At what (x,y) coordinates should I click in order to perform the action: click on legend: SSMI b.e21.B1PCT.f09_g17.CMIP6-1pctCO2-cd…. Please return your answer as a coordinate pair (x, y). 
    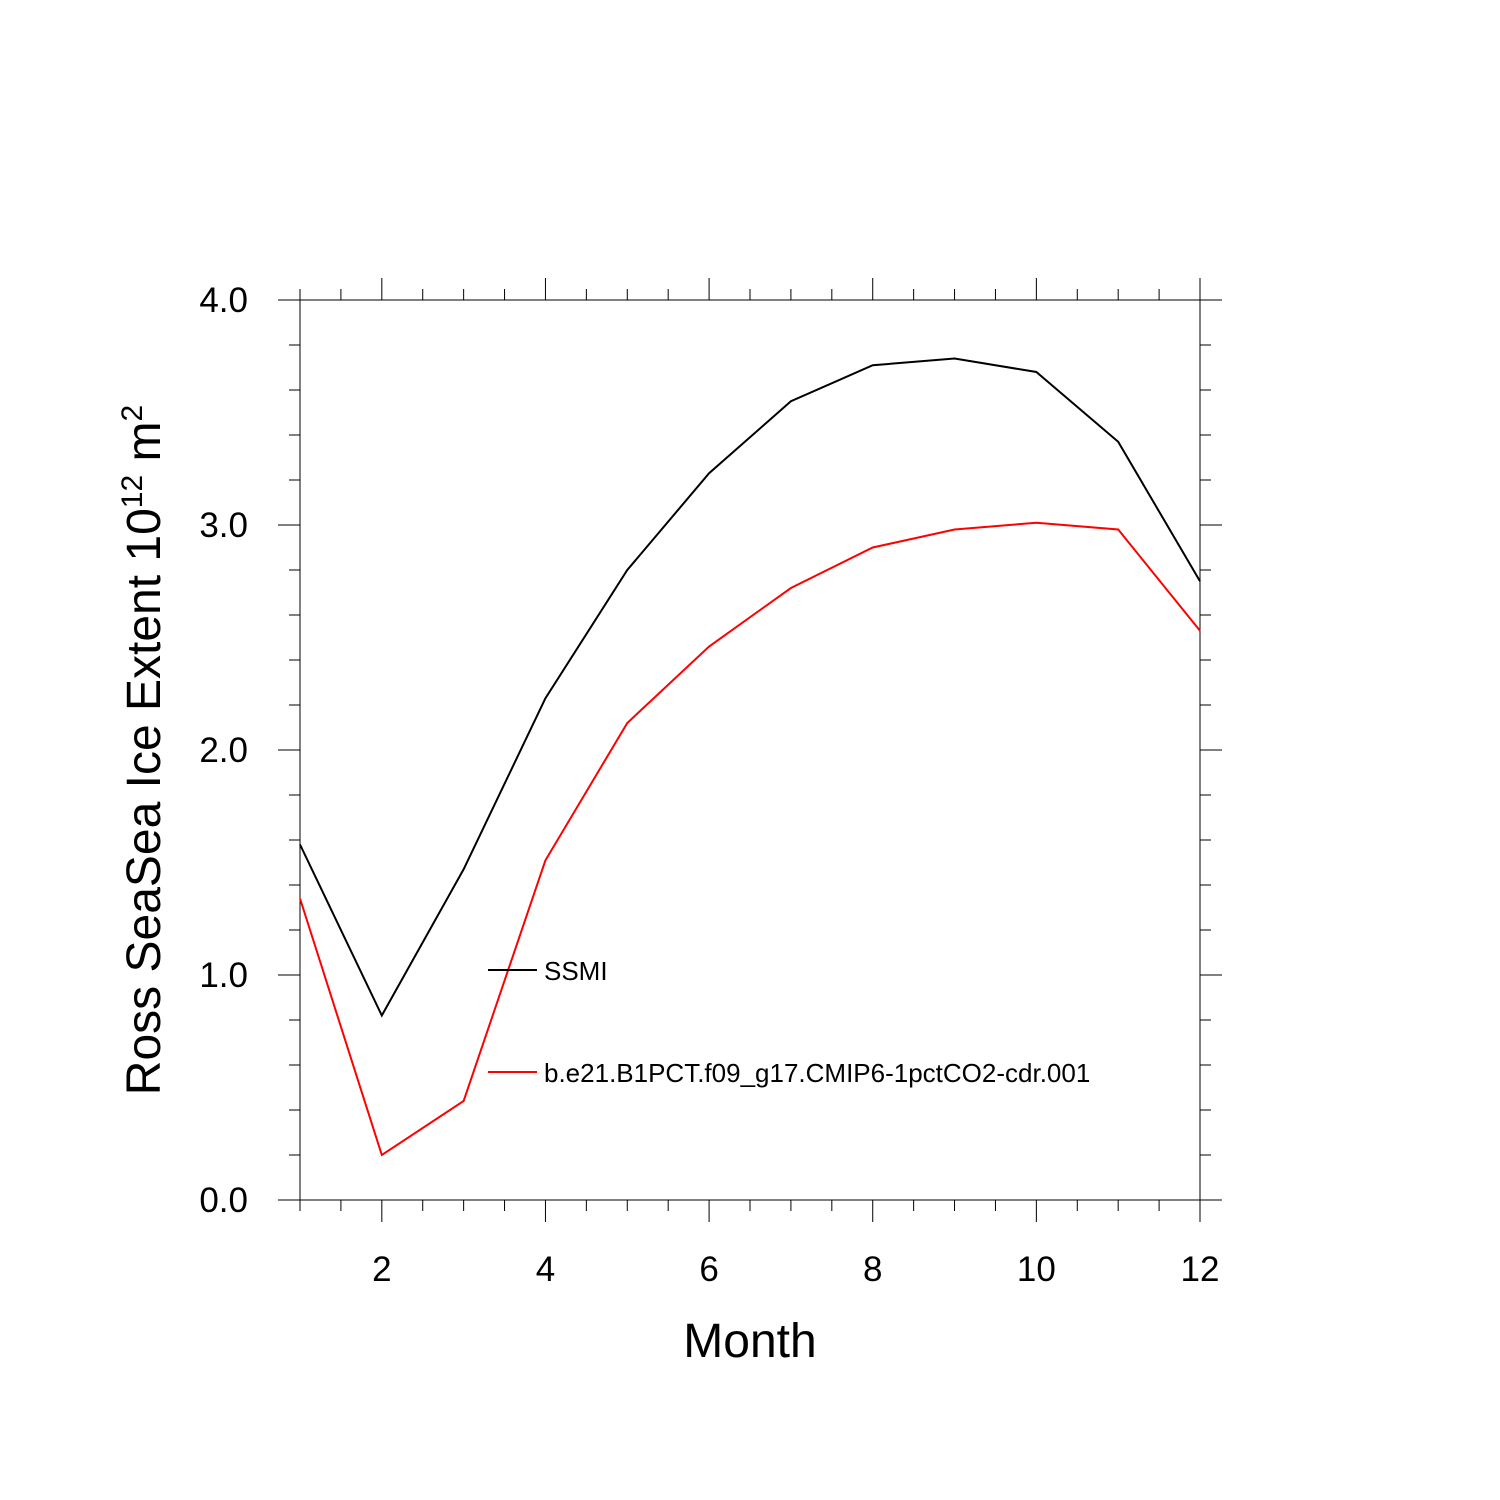
    Looking at the image, I should click on (789, 1022).